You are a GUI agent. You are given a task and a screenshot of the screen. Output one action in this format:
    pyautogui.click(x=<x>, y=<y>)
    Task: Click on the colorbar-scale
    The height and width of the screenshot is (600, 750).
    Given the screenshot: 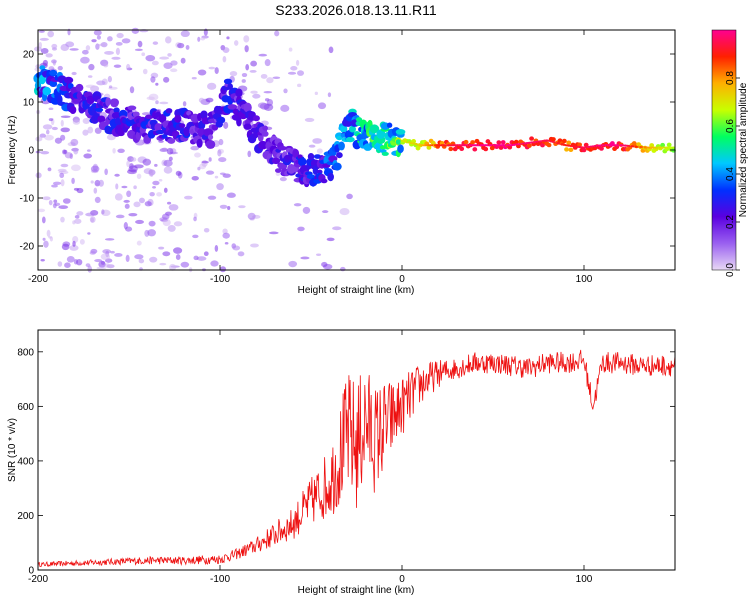 What is the action you would take?
    pyautogui.click(x=724, y=150)
    